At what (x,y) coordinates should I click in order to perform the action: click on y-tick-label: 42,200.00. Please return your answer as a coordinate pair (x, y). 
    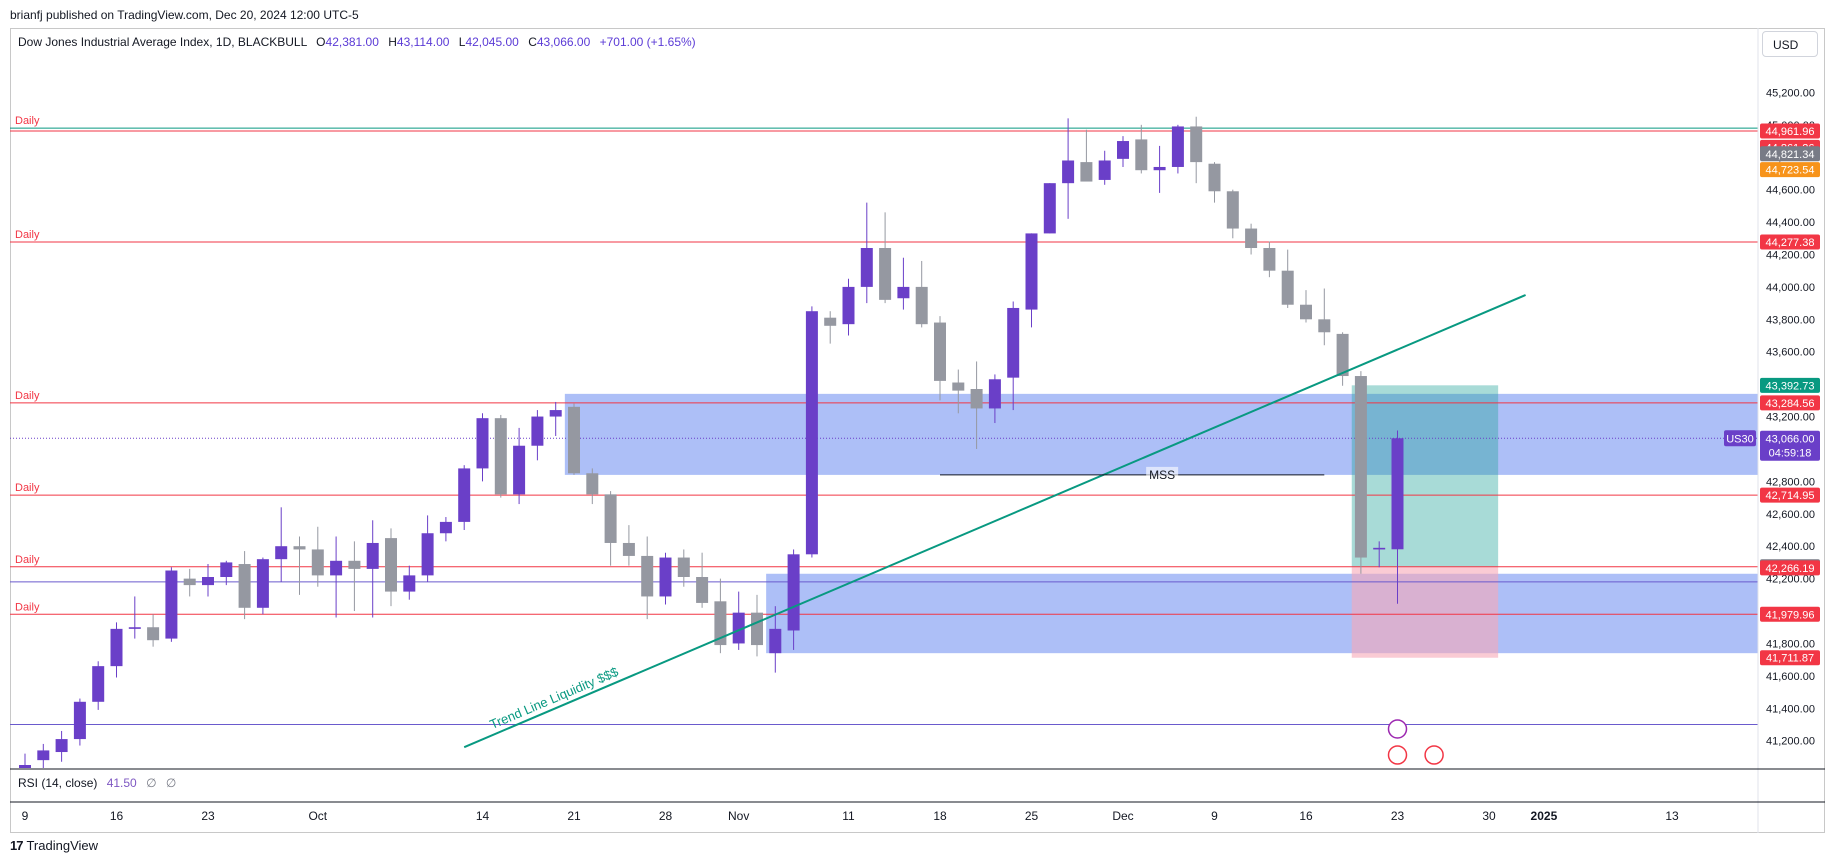
    Looking at the image, I should click on (1790, 580).